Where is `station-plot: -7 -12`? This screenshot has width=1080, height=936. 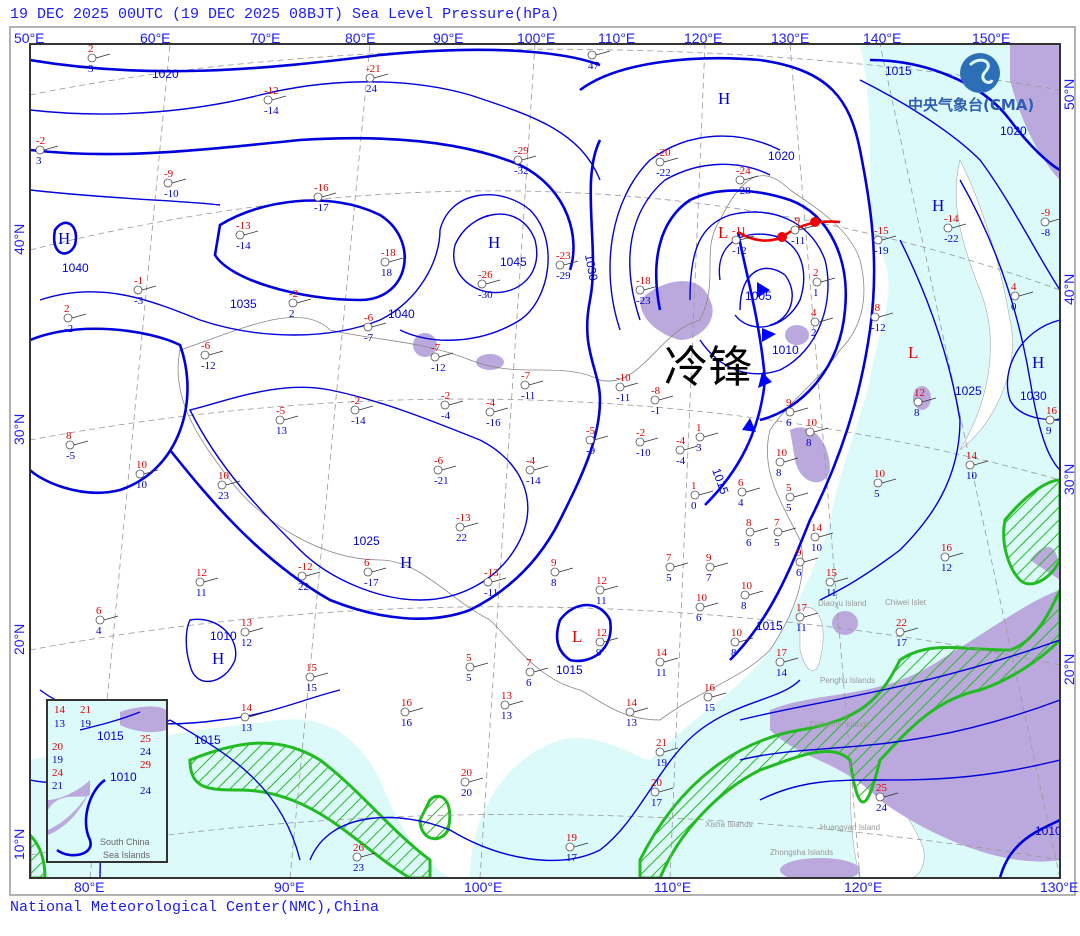
station-plot: -7 -12 is located at coordinates (442, 358).